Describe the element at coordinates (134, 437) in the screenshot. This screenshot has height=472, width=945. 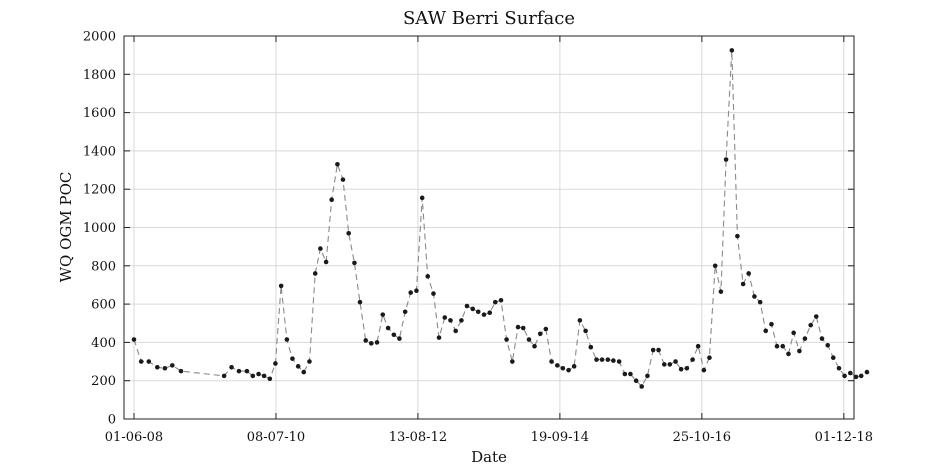
I see `x-tick-label: 01-06-08` at that location.